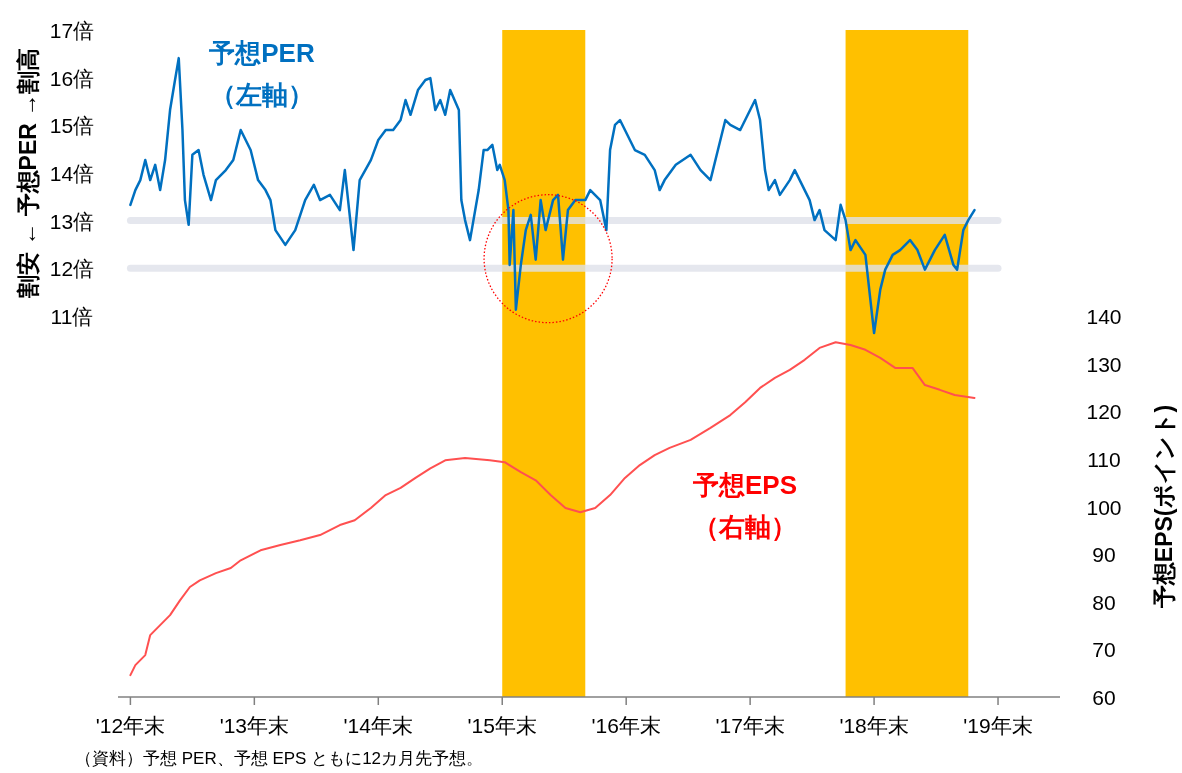  What do you see at coordinates (72, 269) in the screenshot?
I see `y-tick-label: 12倍` at bounding box center [72, 269].